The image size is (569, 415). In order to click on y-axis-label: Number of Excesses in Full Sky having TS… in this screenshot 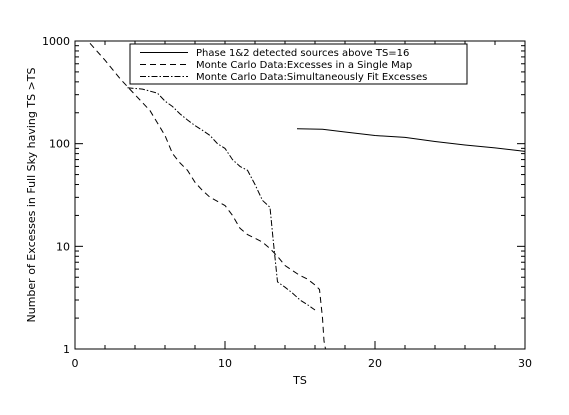, I will do `click(31, 195)`.